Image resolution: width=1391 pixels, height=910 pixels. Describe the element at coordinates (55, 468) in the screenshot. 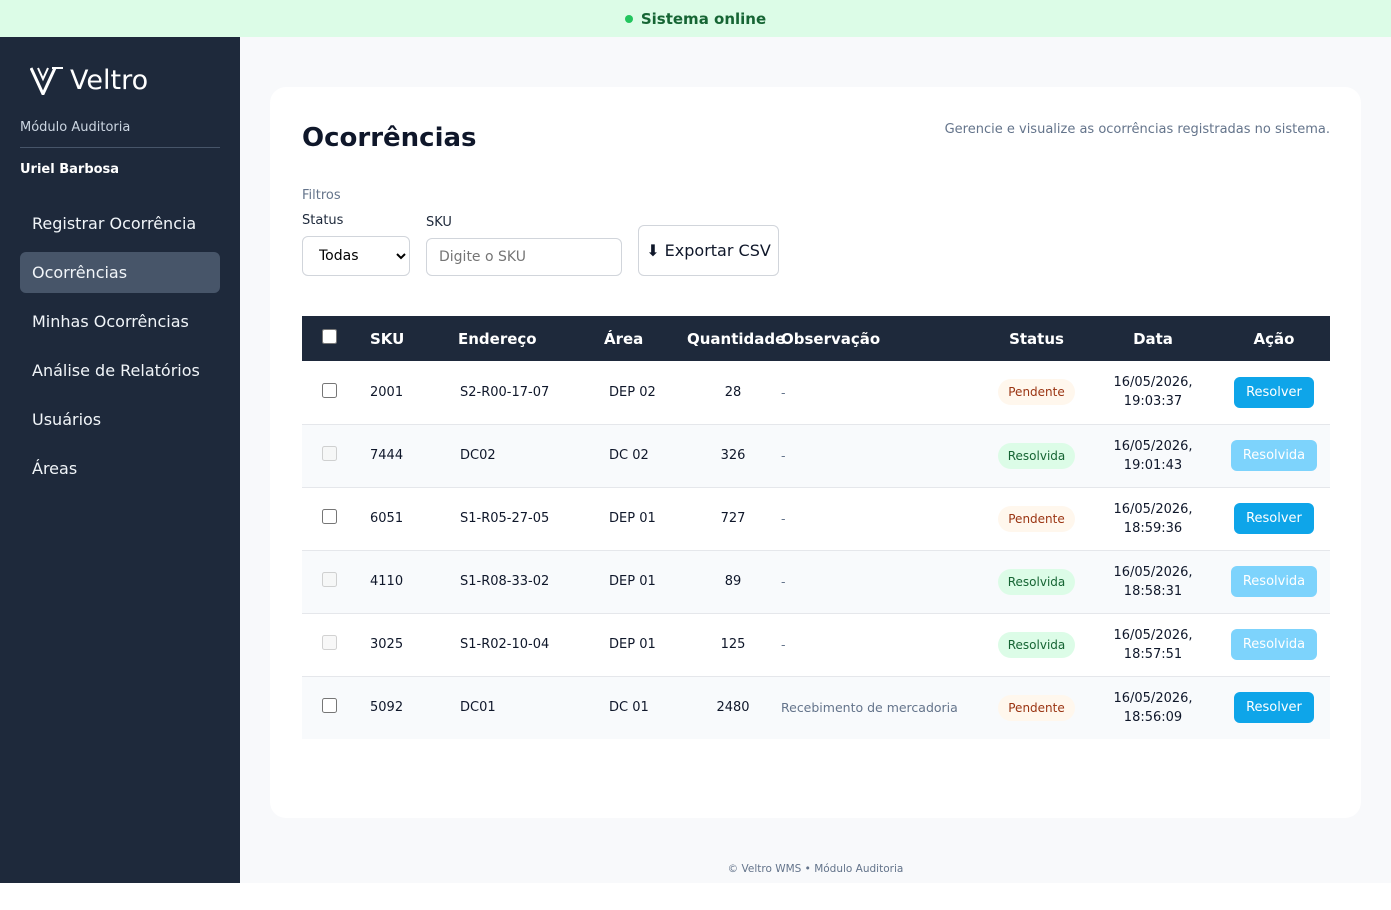

I see `nav-item: Áreas` at that location.